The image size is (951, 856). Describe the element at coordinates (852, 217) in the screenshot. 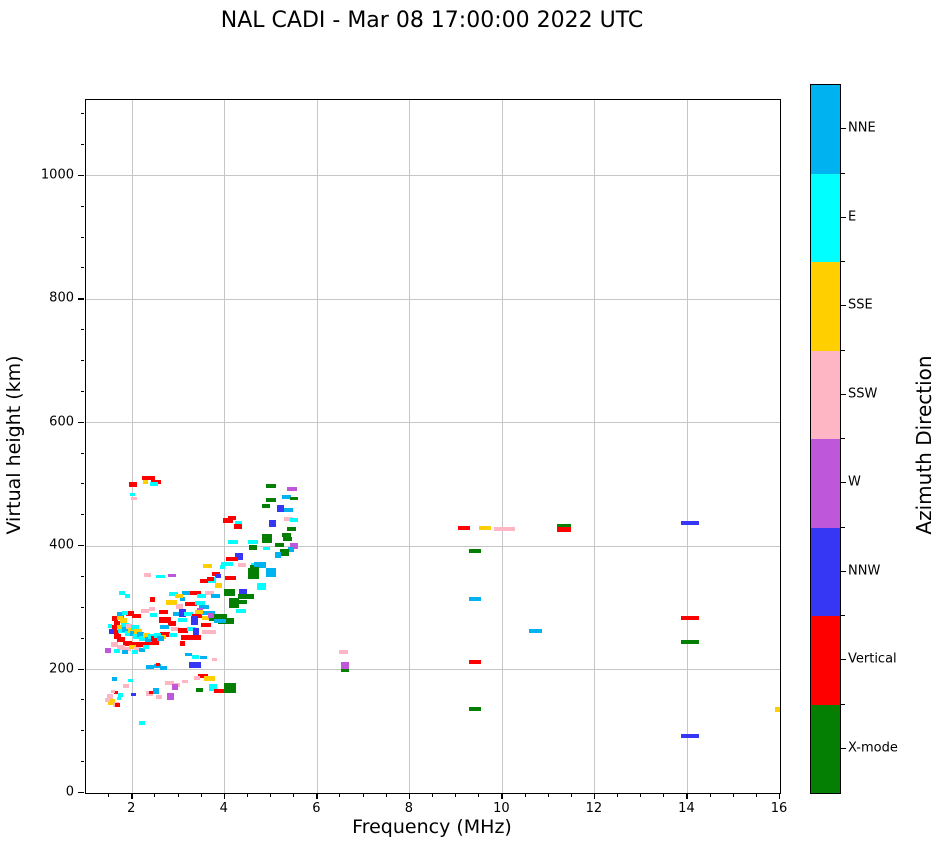

I see `colorbar-label-E: E` at that location.